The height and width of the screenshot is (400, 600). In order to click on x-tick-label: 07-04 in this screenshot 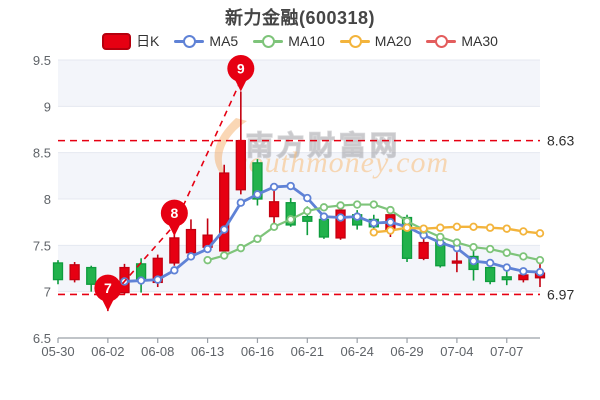, I will do `click(456, 351)`.